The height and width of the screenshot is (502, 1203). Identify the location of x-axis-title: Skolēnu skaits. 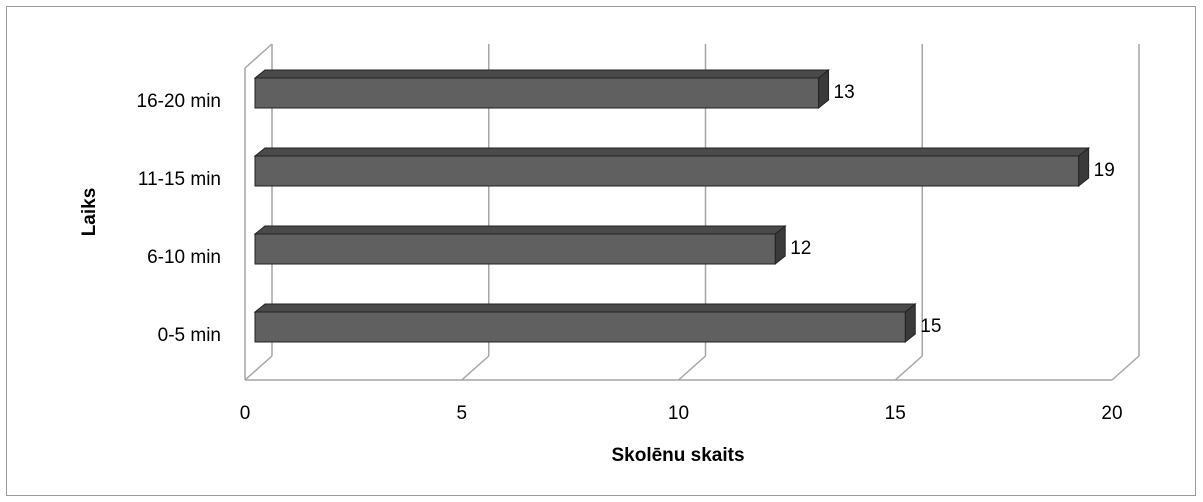
(677, 455).